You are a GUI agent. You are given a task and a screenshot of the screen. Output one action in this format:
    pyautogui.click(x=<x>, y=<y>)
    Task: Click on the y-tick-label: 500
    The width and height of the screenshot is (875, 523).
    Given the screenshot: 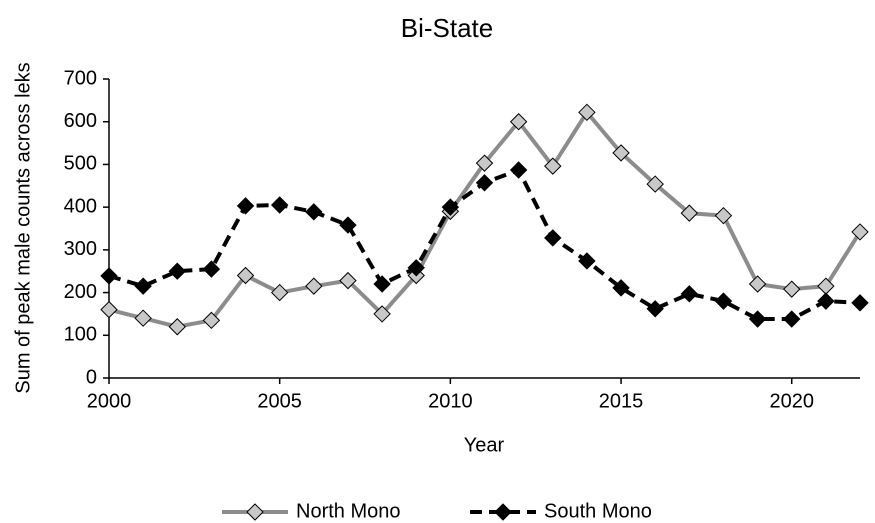 What is the action you would take?
    pyautogui.click(x=80, y=164)
    